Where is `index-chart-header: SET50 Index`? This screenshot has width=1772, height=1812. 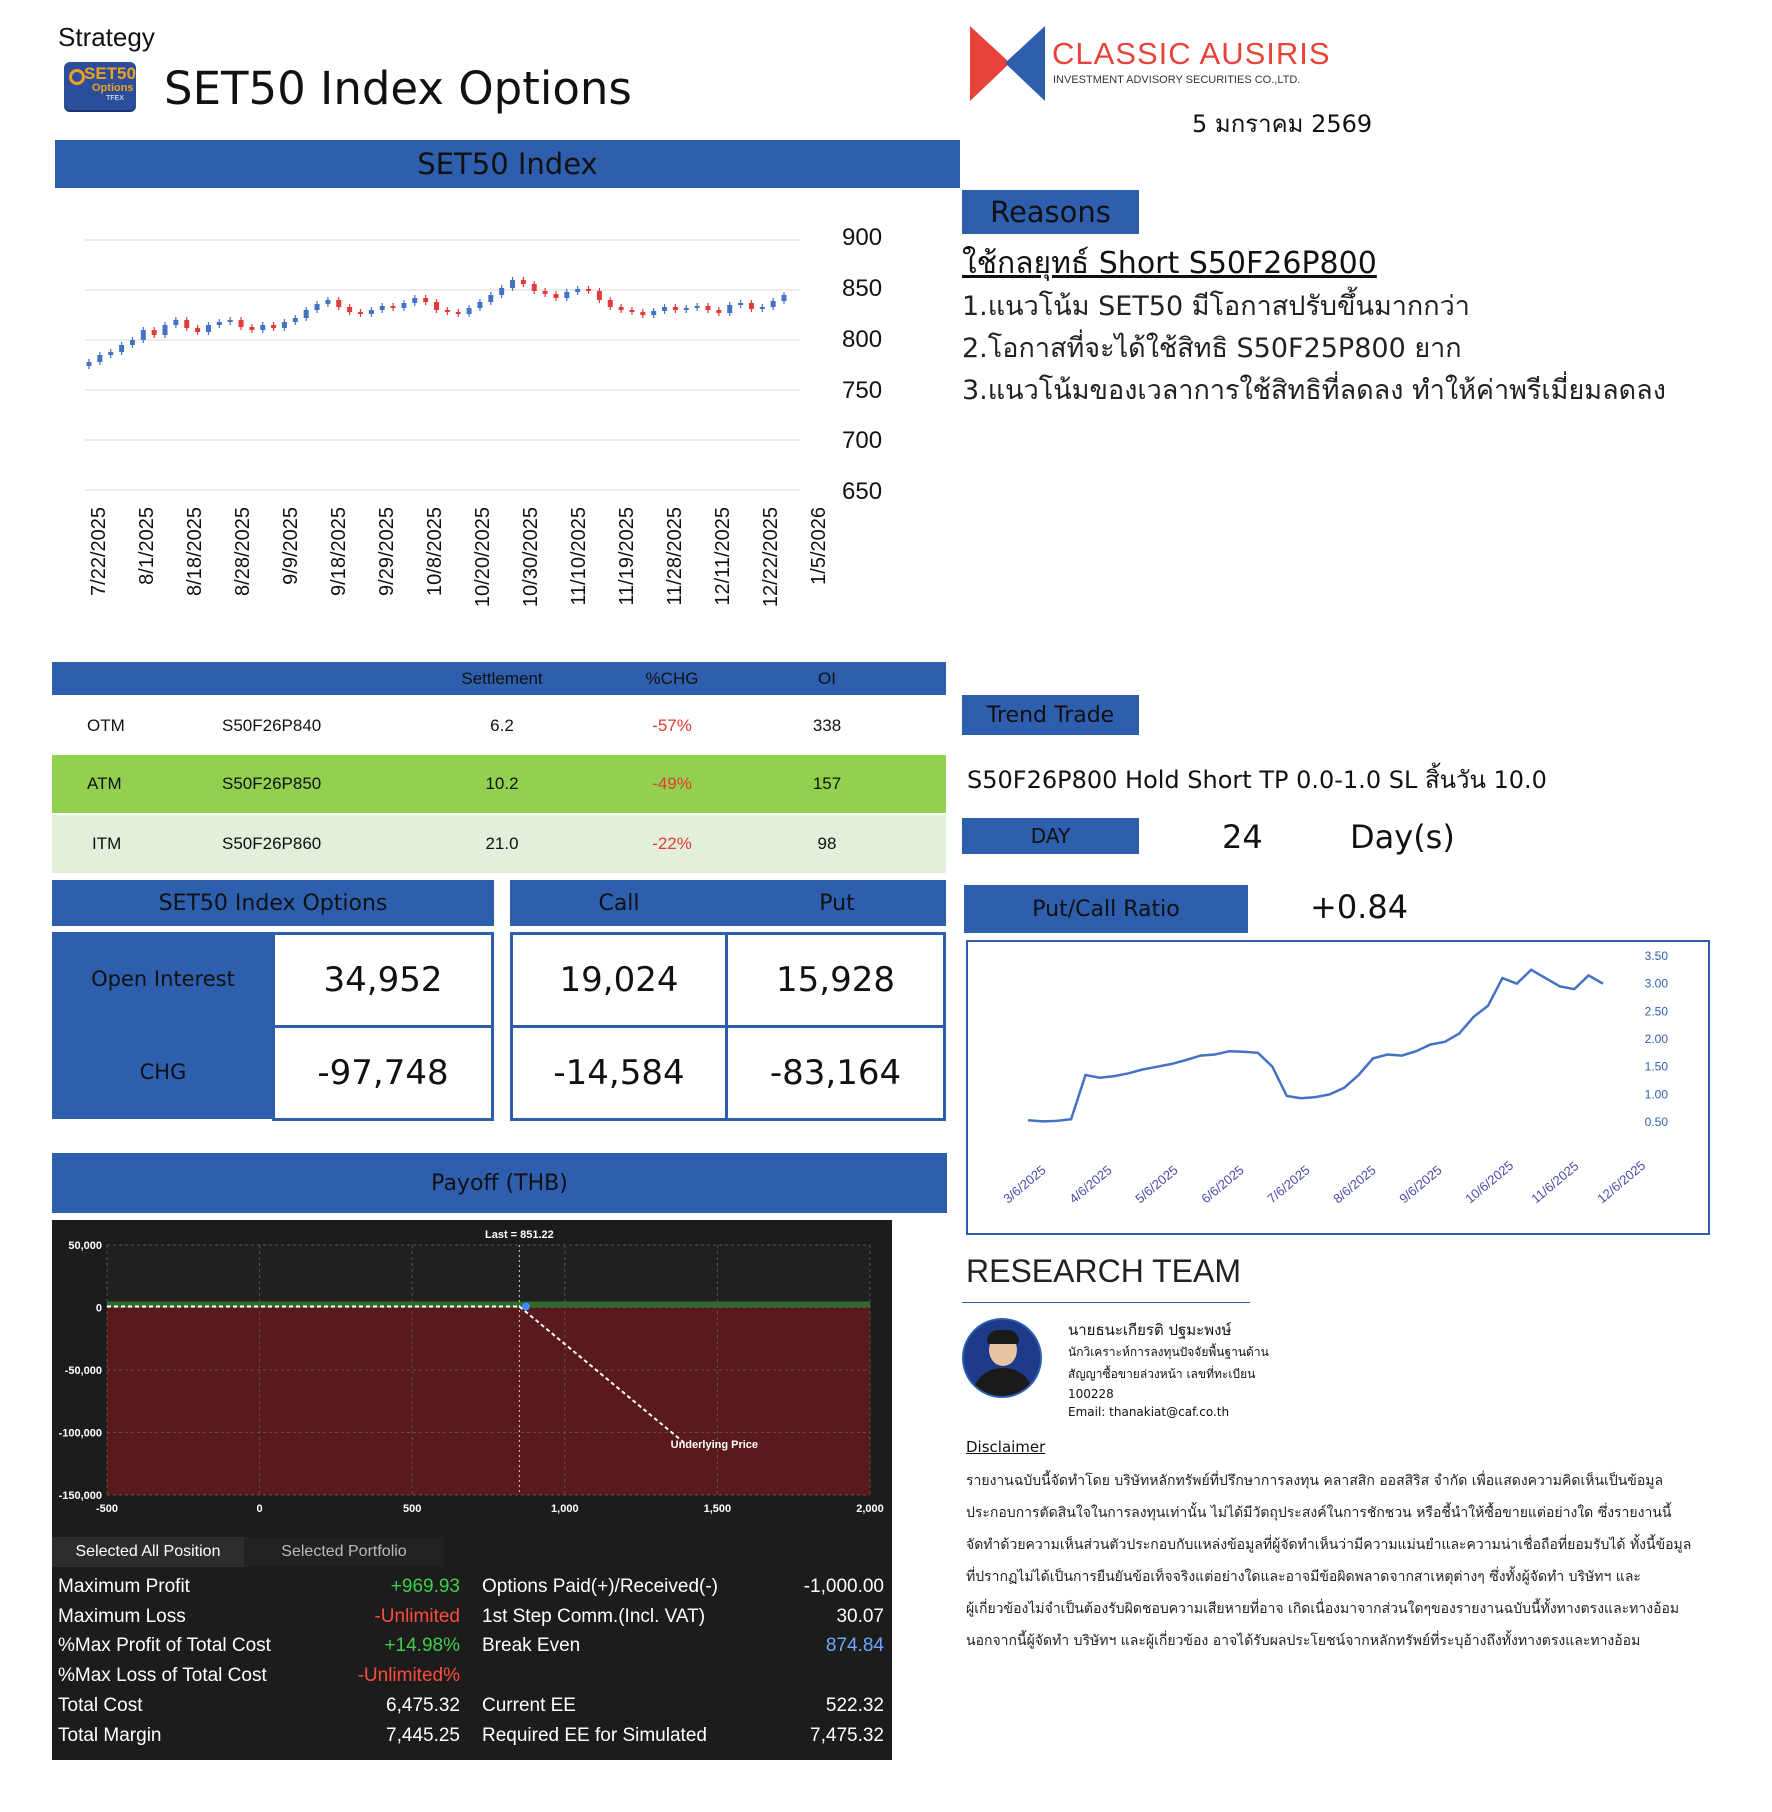
index-chart-header: SET50 Index is located at coordinates (507, 164).